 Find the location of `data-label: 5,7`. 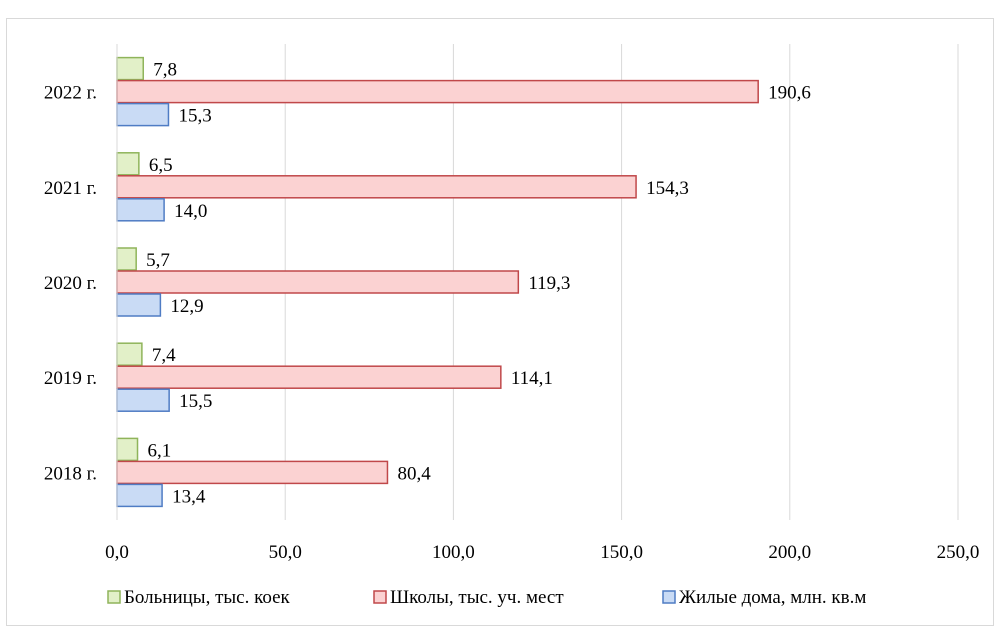

data-label: 5,7 is located at coordinates (158, 260).